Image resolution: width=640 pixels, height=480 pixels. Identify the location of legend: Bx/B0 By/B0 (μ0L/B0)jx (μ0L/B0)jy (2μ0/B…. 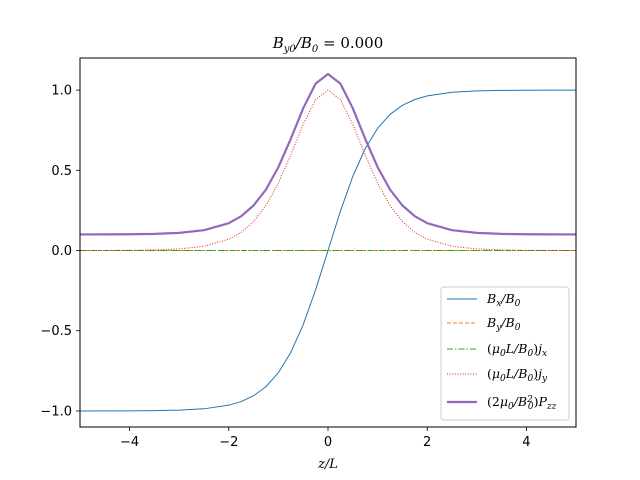
(505, 353).